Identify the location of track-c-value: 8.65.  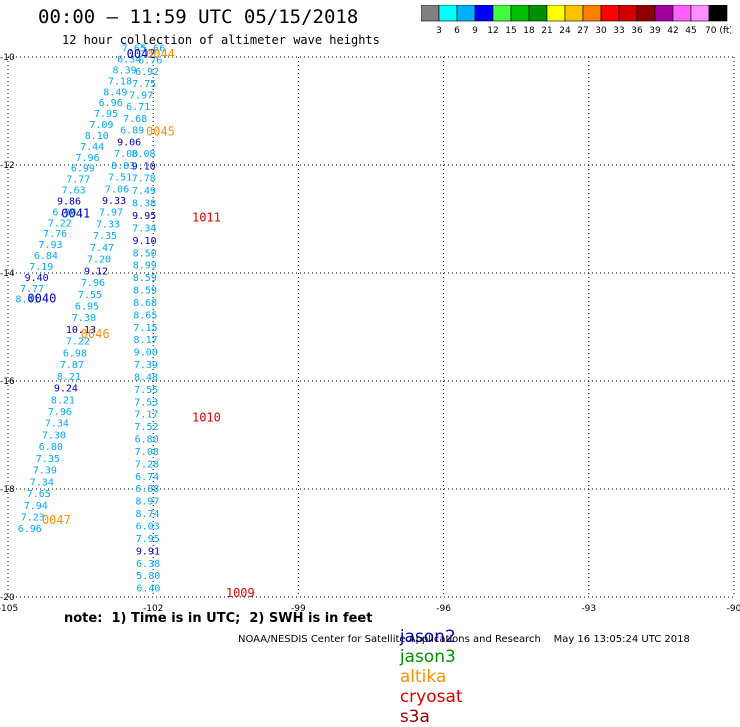
(145, 315).